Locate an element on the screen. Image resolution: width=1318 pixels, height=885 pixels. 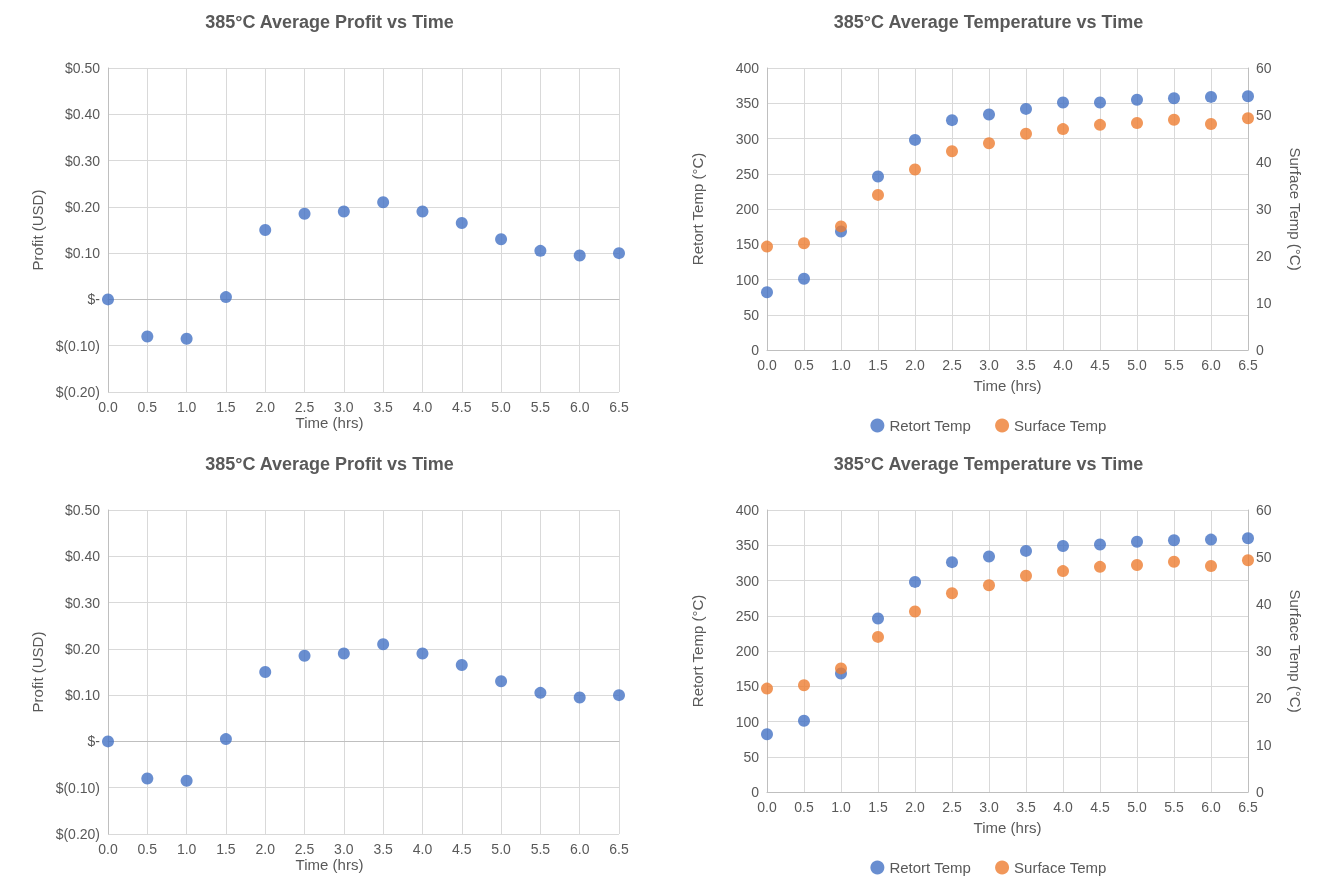
y-tick-label: $(0.20) is located at coordinates (77, 392).